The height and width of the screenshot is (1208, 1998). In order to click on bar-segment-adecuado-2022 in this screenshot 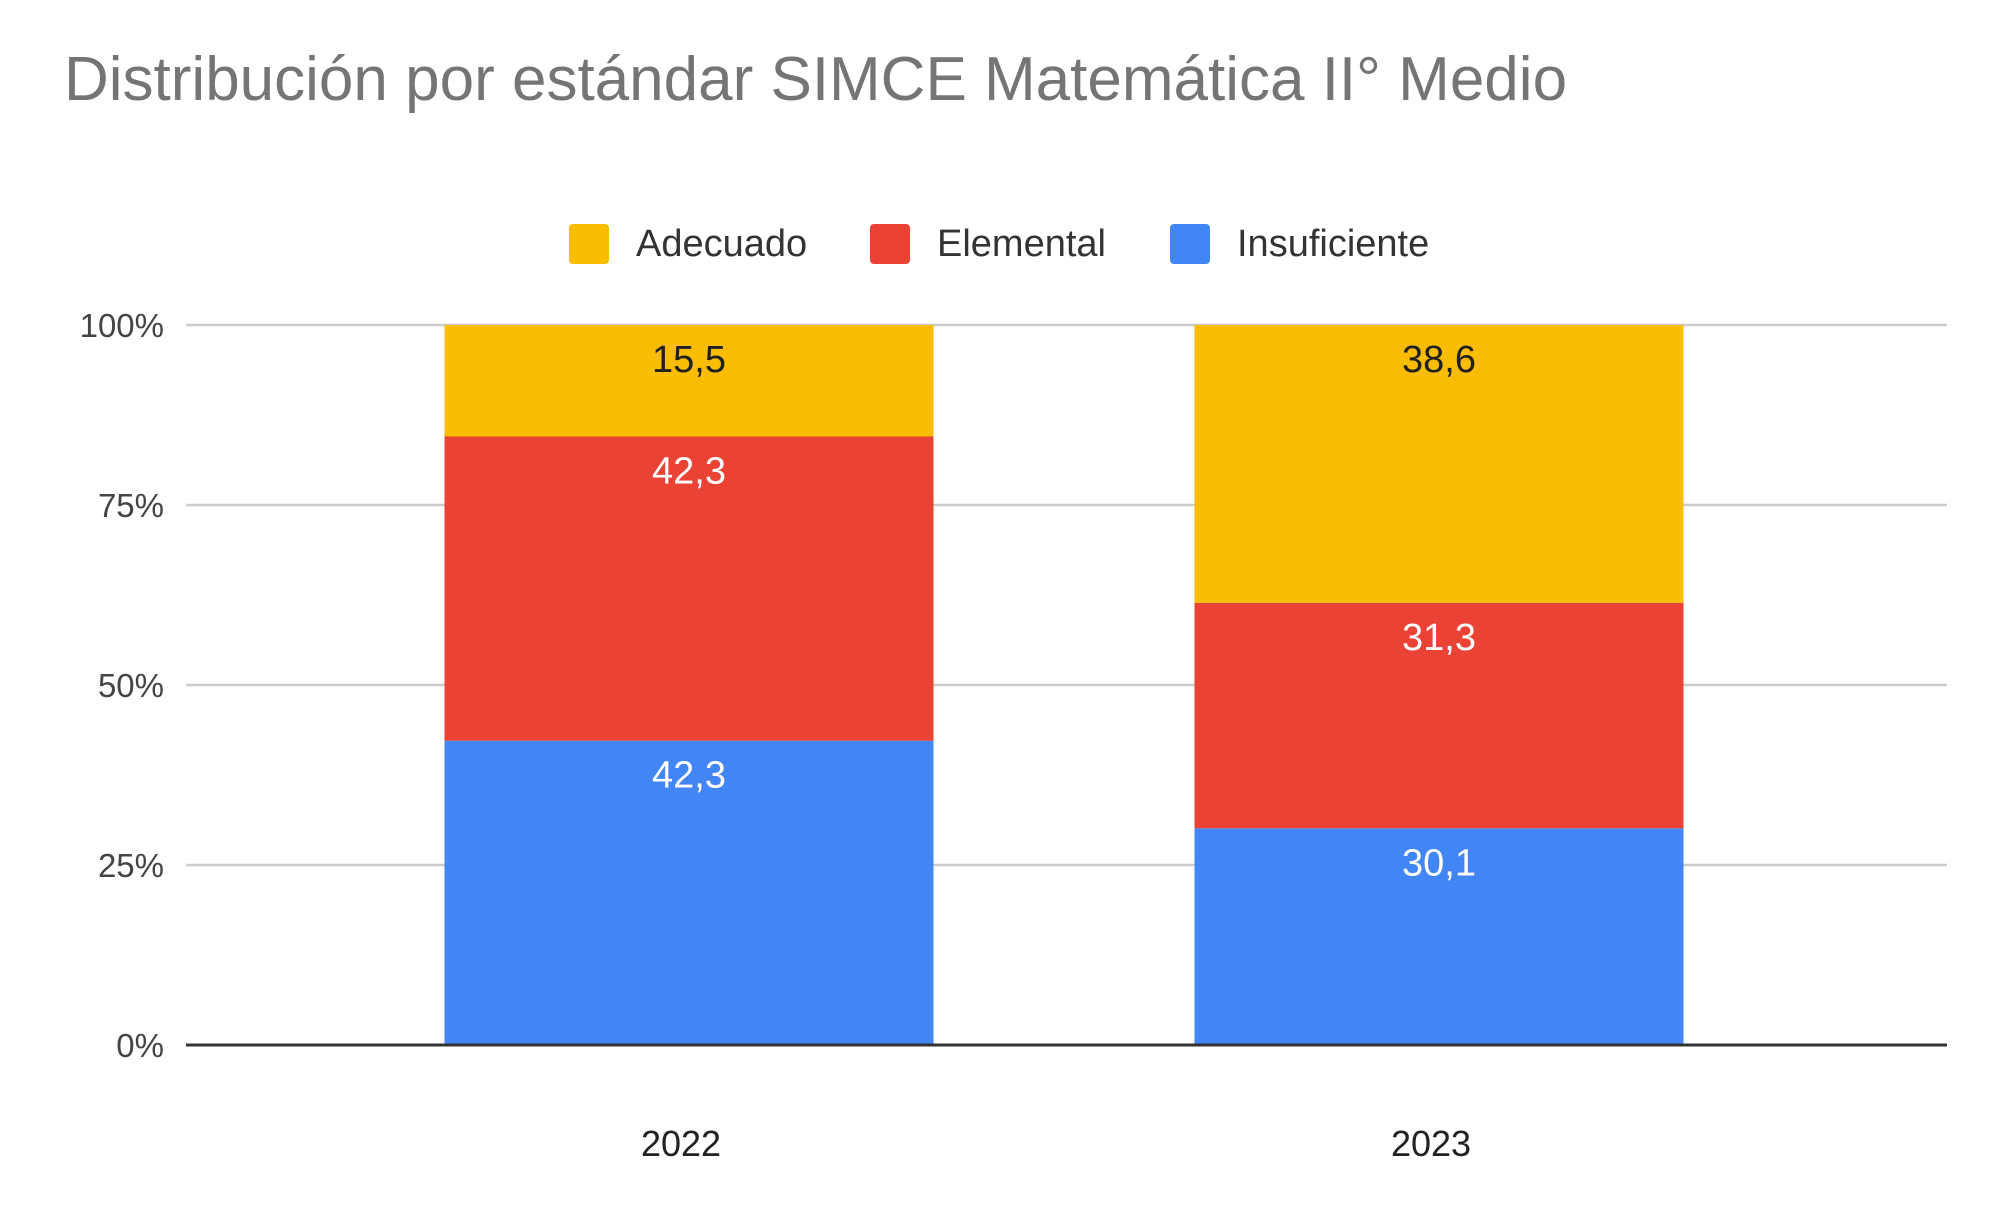, I will do `click(689, 381)`.